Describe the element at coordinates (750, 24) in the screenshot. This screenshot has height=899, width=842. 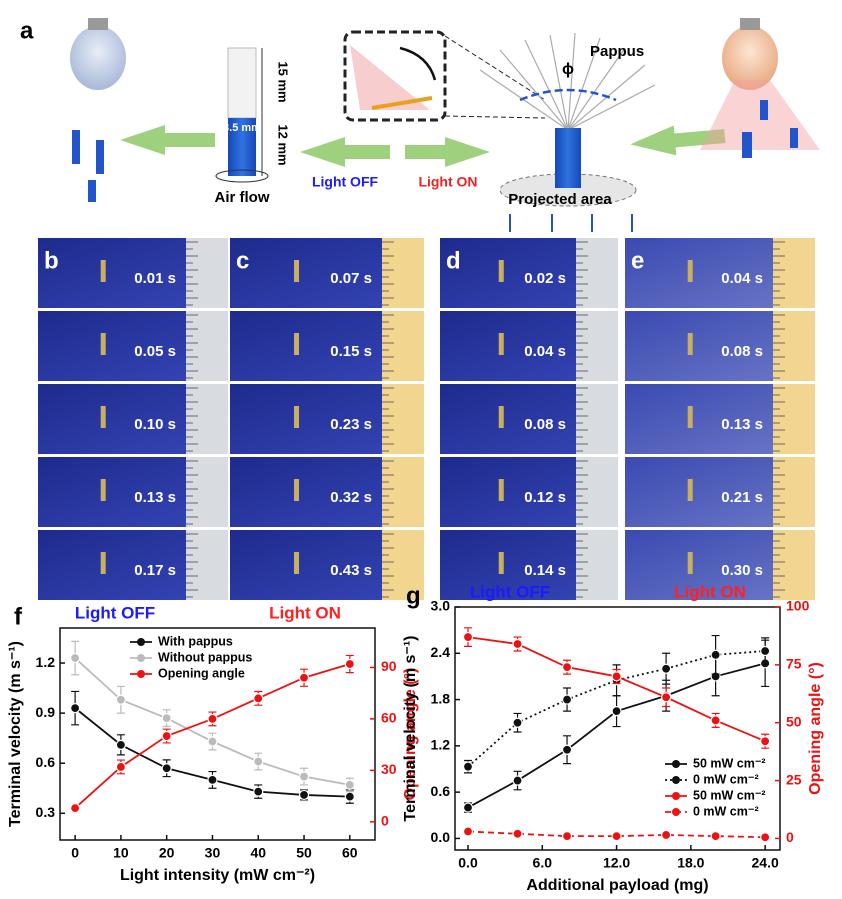
I see `bulb-cap` at that location.